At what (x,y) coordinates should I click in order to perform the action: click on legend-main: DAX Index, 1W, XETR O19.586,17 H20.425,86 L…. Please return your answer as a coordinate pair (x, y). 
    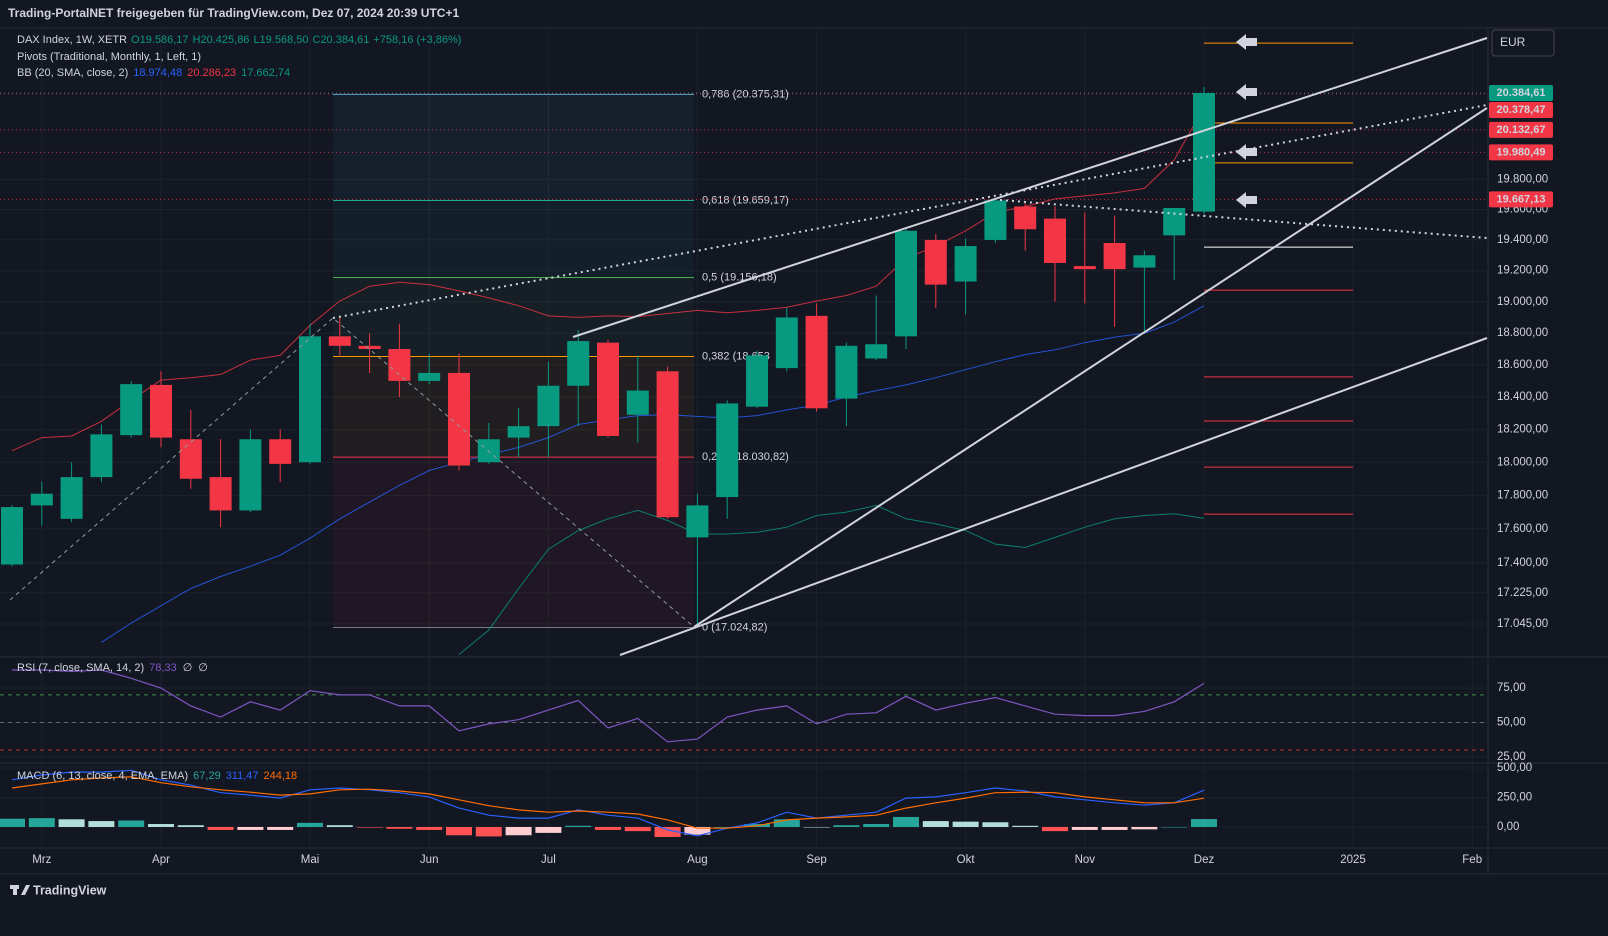
    Looking at the image, I should click on (239, 40).